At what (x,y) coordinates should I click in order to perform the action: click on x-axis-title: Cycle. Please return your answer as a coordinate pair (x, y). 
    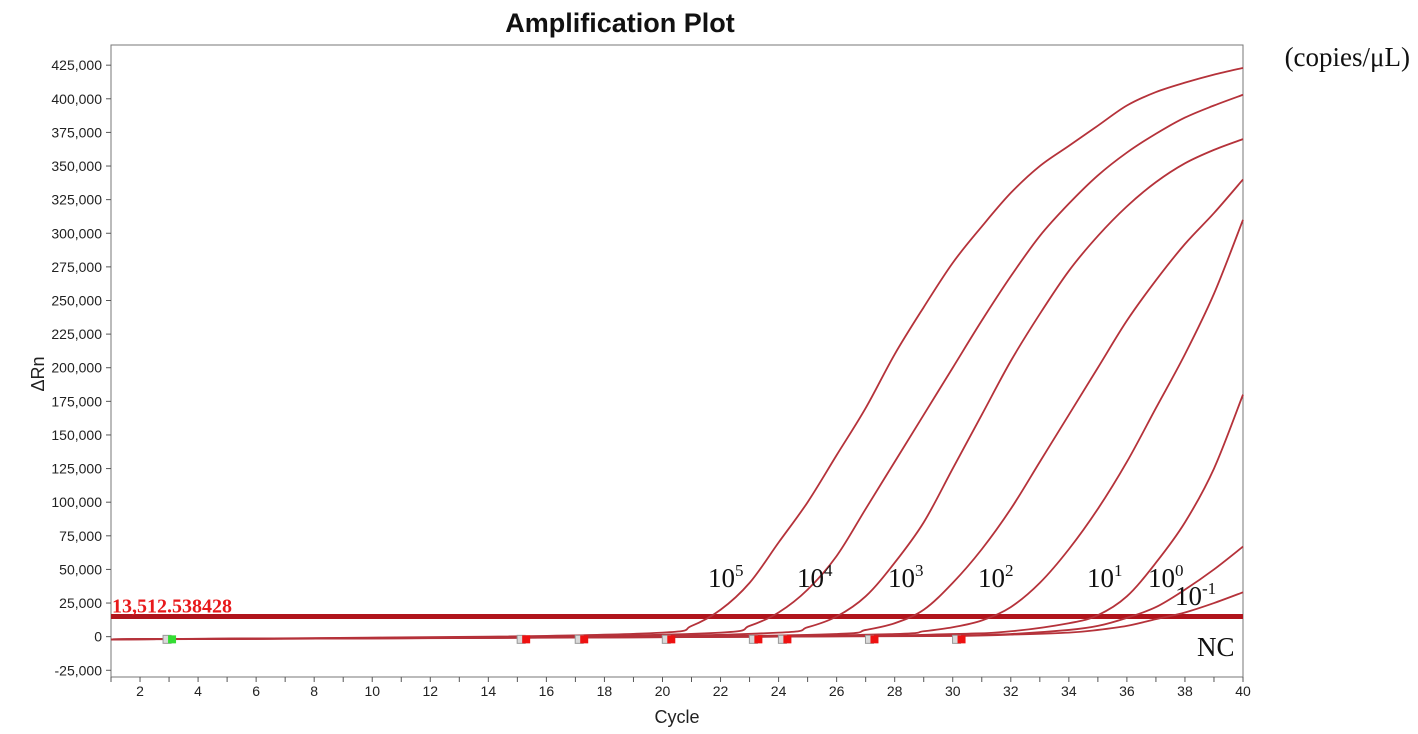
    Looking at the image, I should click on (676, 717).